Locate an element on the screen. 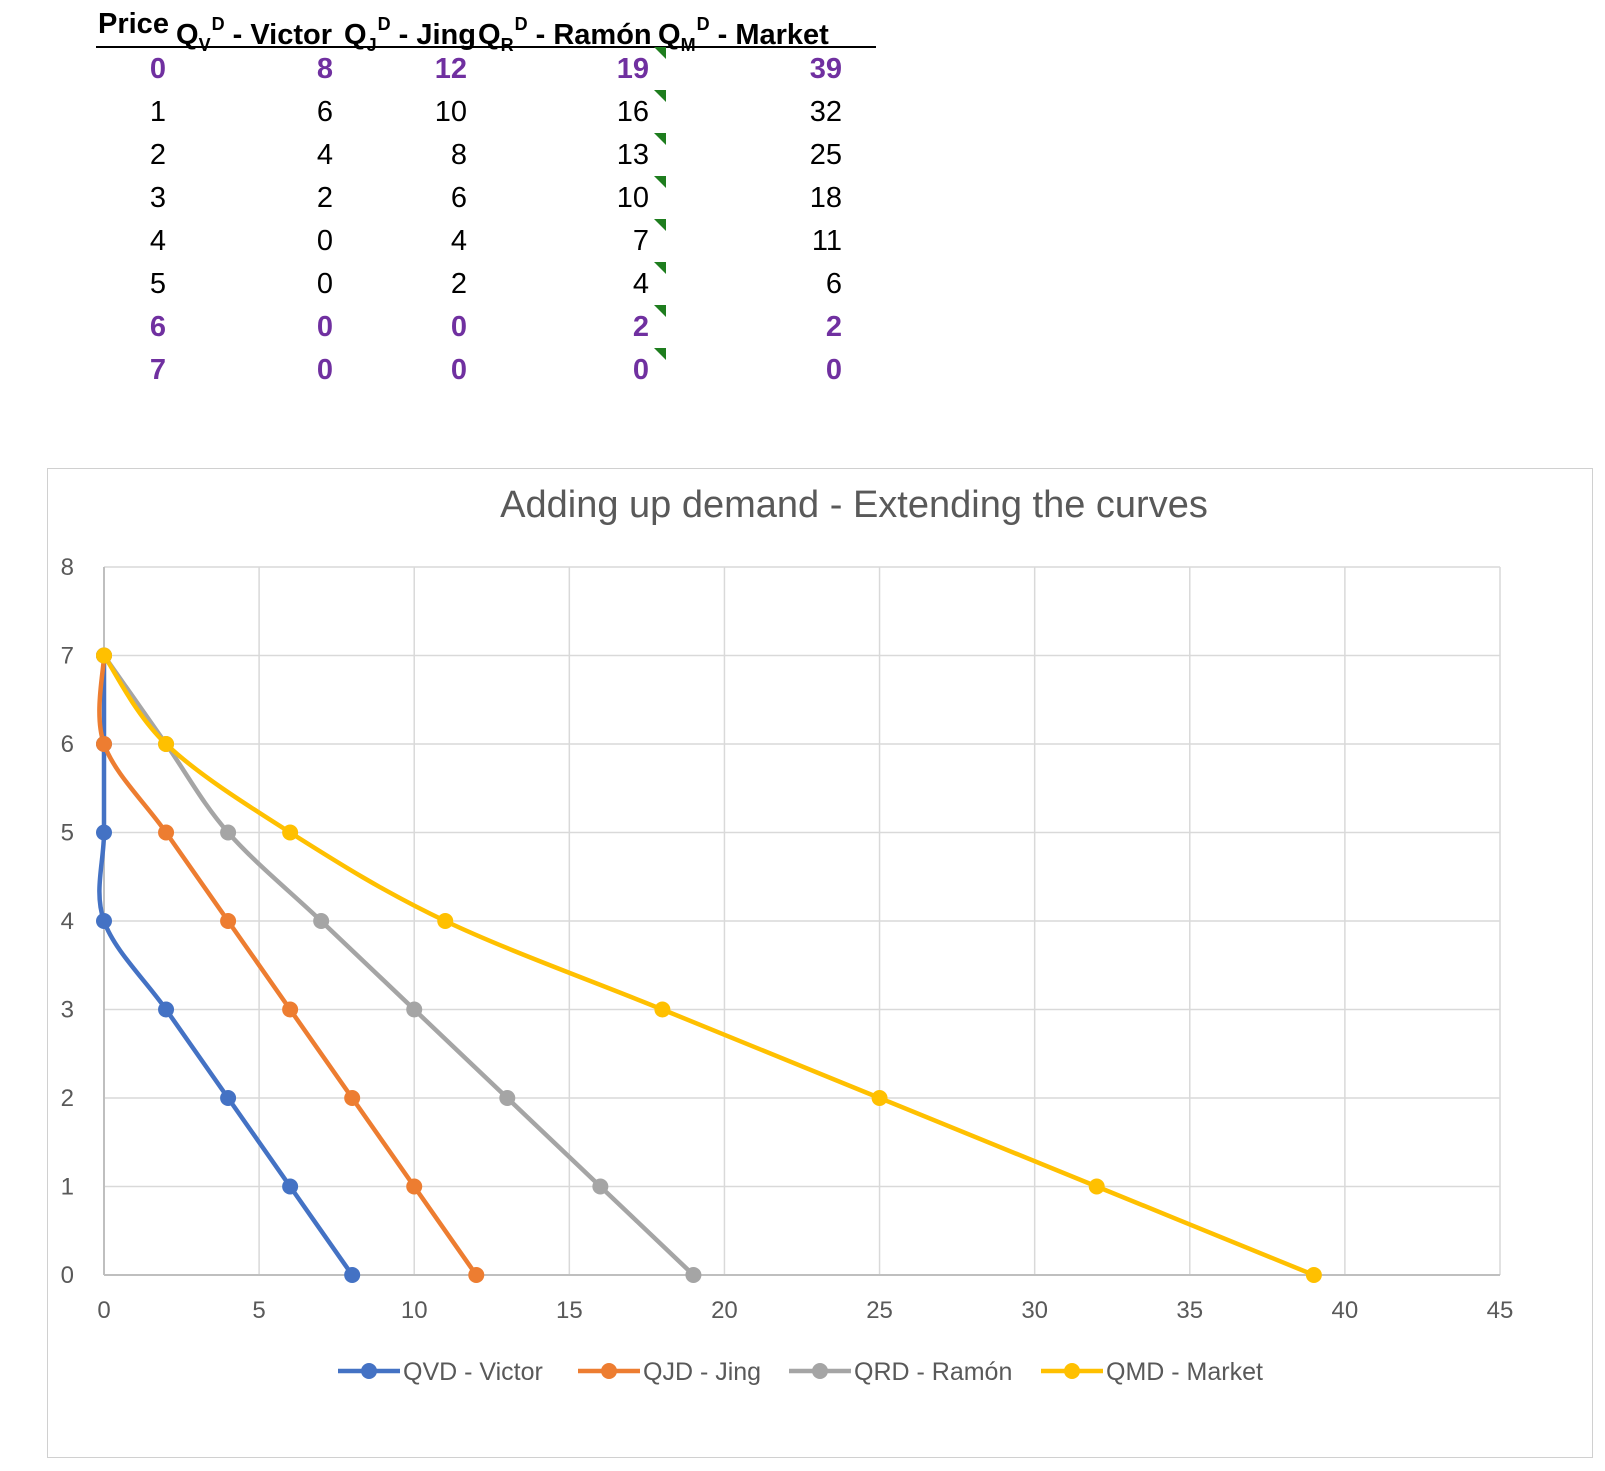 The width and height of the screenshot is (1605, 1471). table-cell: 25 is located at coordinates (825, 155).